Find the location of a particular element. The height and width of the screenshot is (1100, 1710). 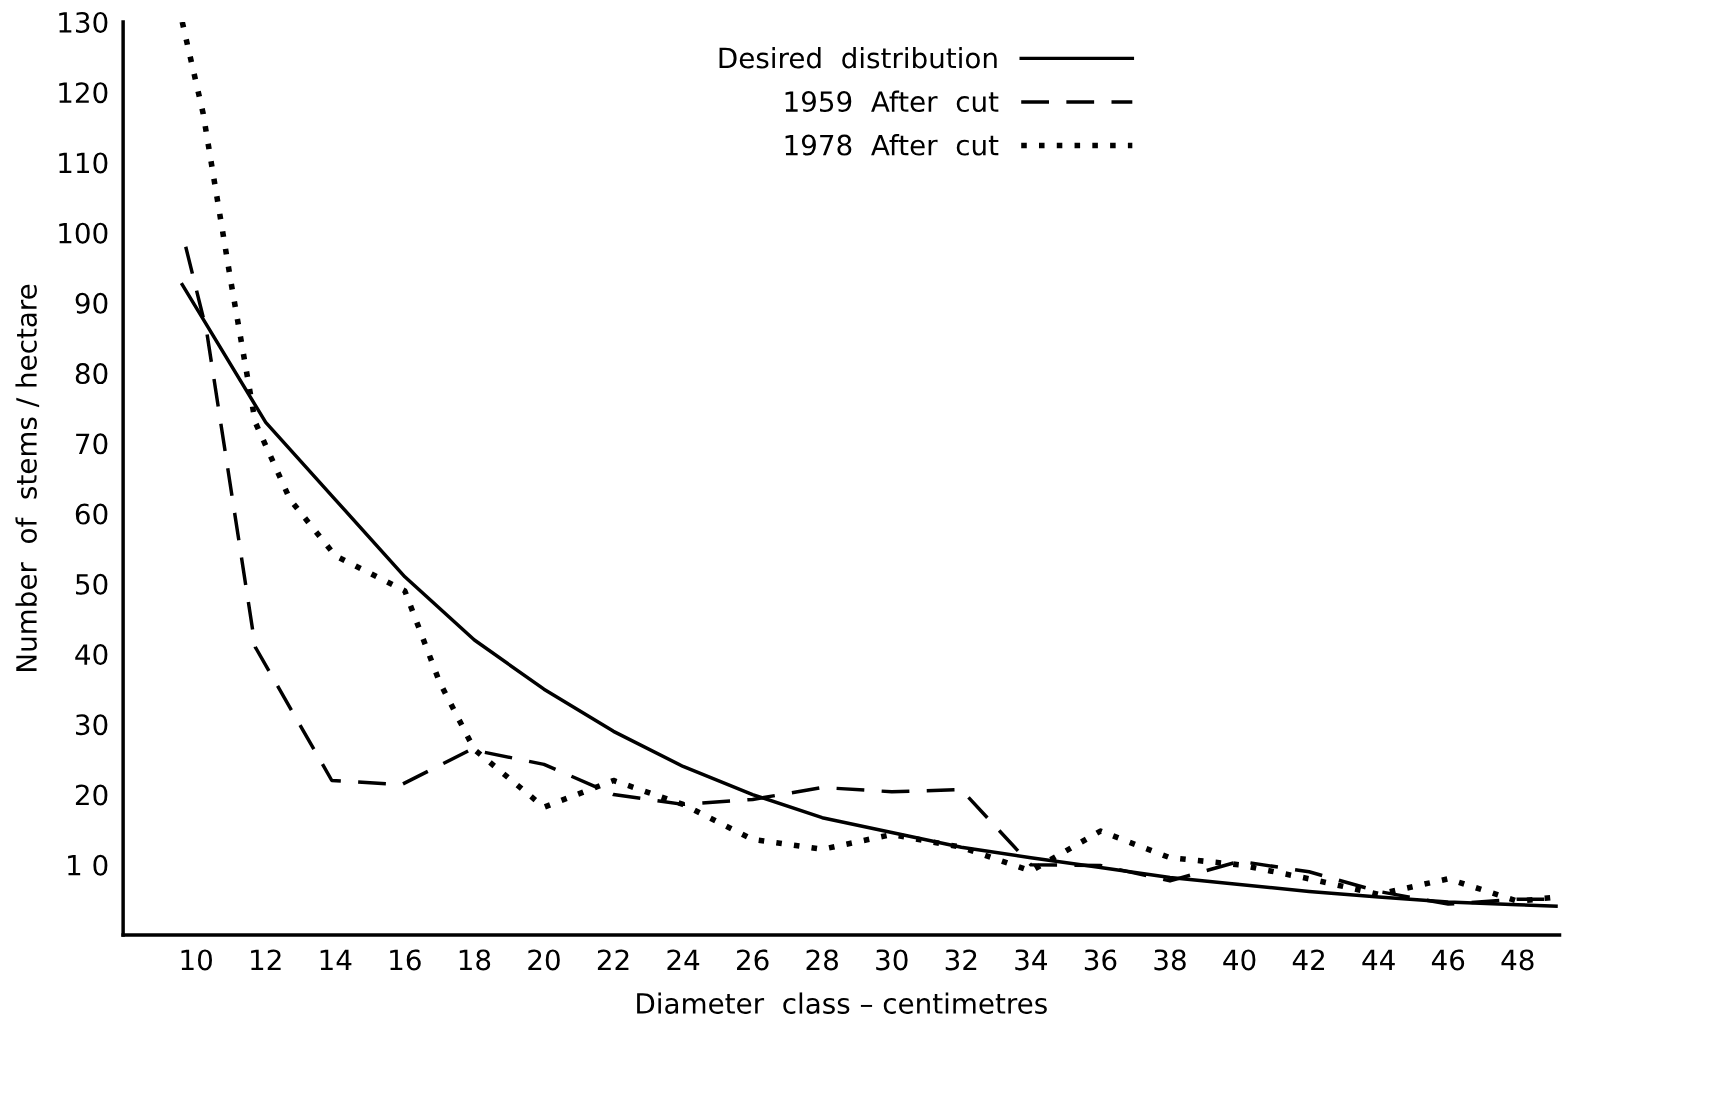

x-tick-label: 28 is located at coordinates (822, 960).